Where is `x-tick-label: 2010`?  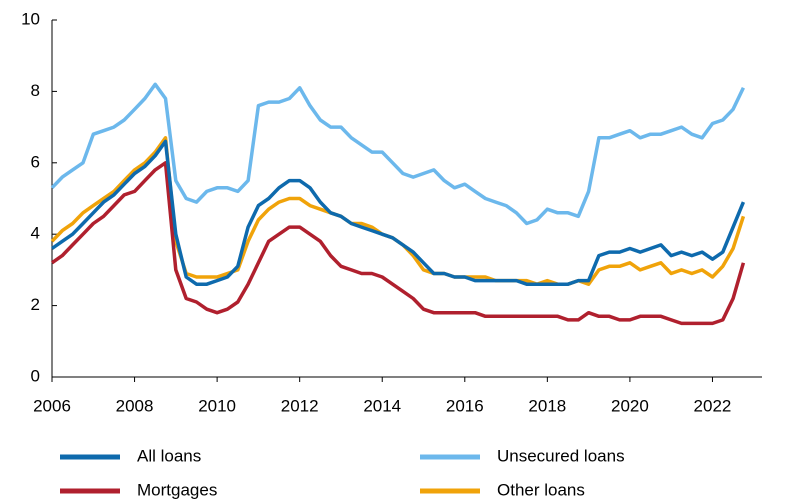 x-tick-label: 2010 is located at coordinates (217, 405).